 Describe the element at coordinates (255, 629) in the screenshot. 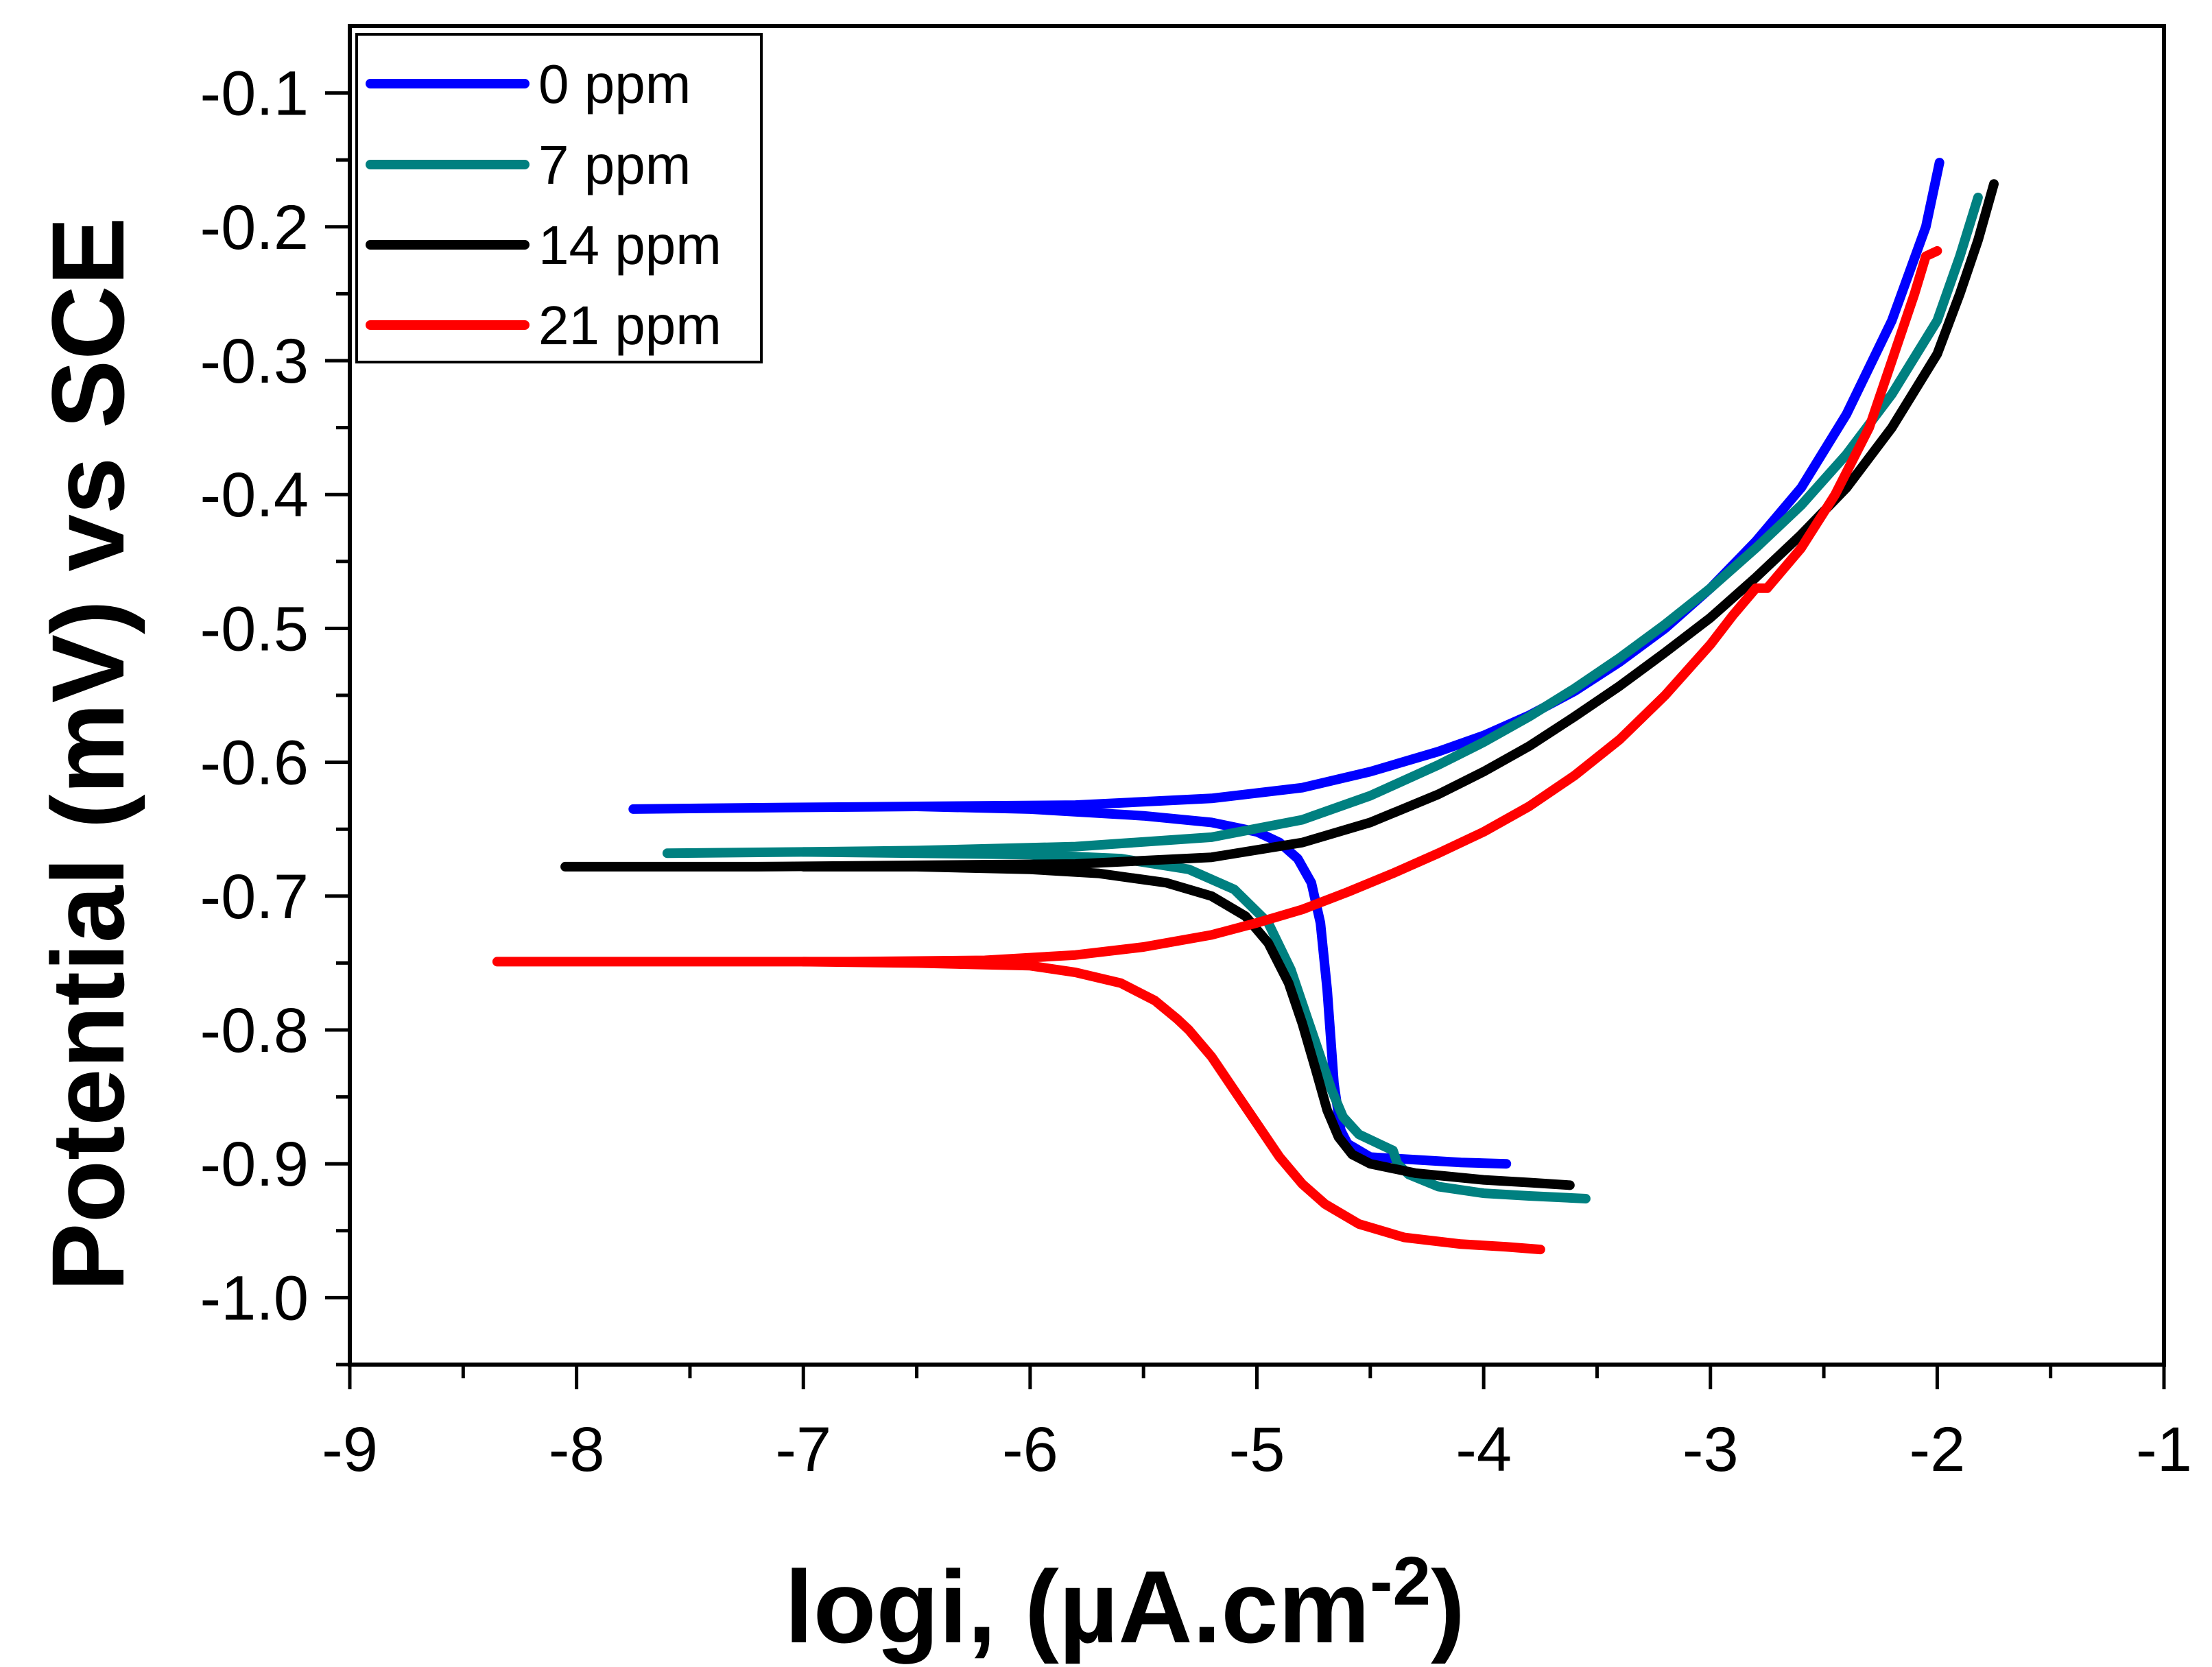

I see `y-tick-label: -0.5` at that location.